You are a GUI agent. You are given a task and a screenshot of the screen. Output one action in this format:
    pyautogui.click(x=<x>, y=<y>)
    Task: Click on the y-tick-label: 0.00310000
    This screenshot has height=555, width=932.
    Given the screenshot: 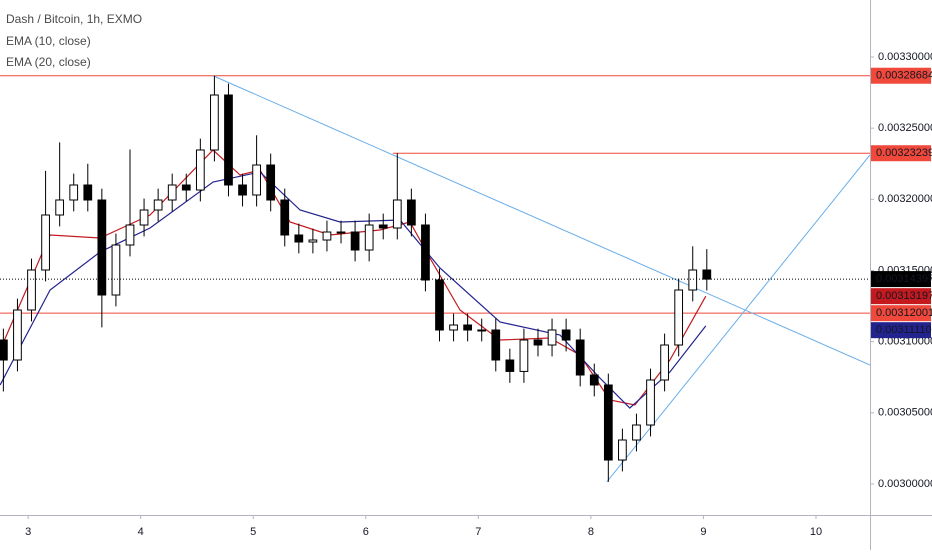 What is the action you would take?
    pyautogui.click(x=905, y=342)
    